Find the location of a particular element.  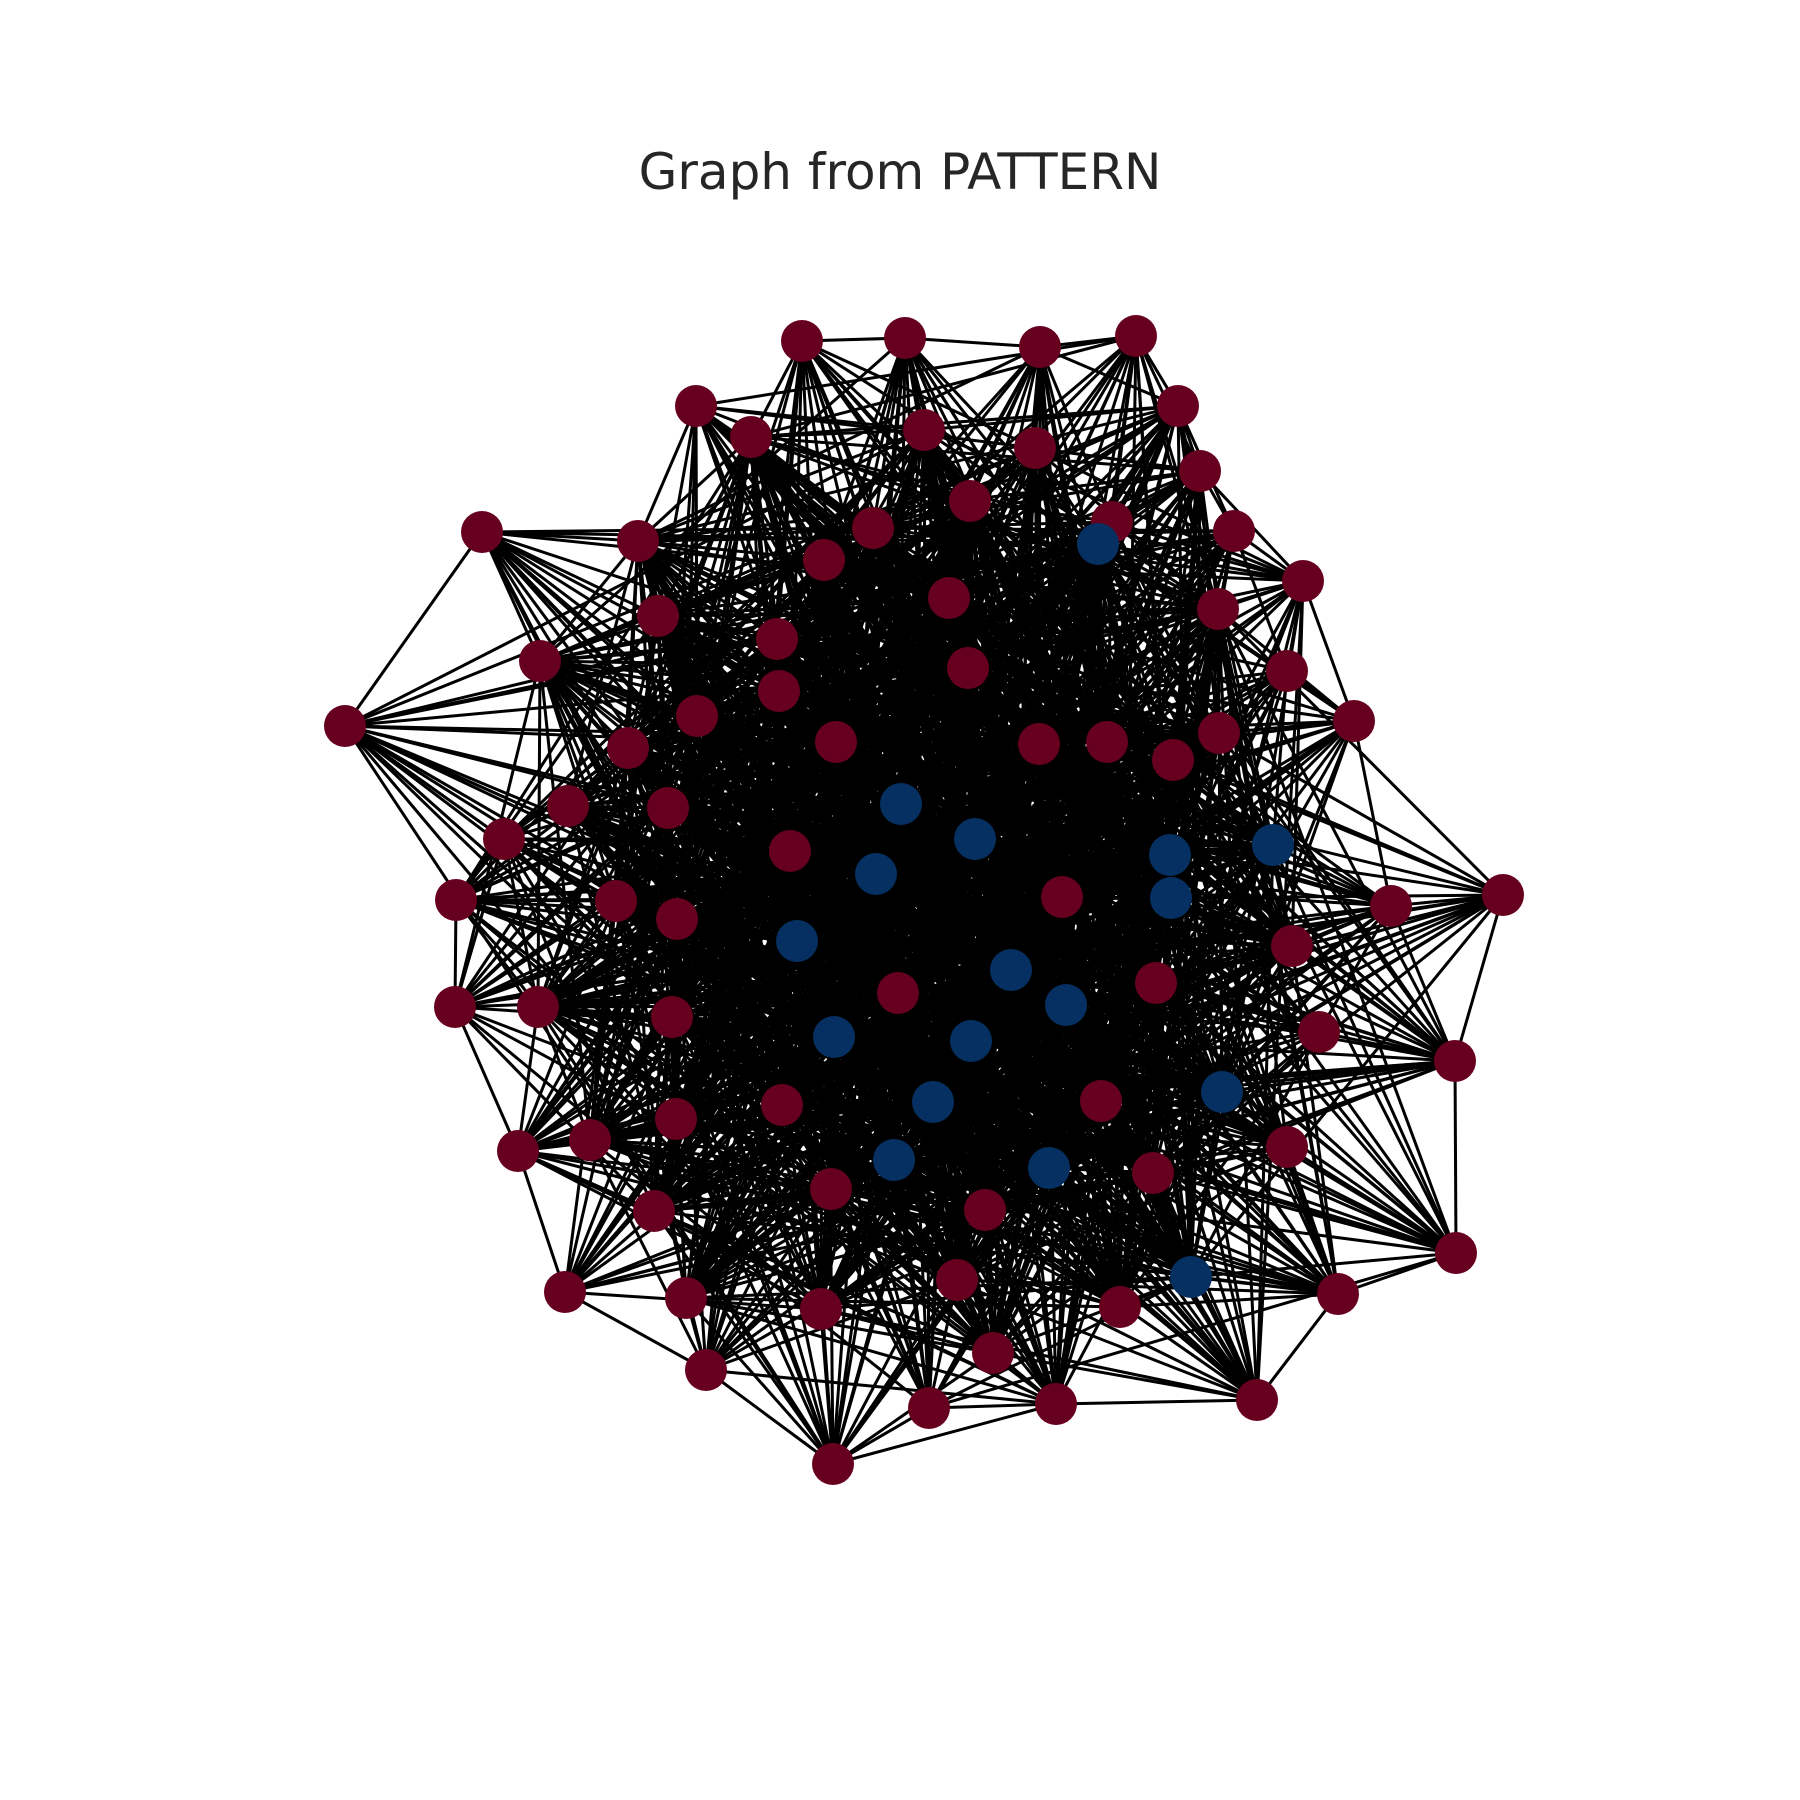

graph-title: Graph from PATTERN is located at coordinates (900, 172).